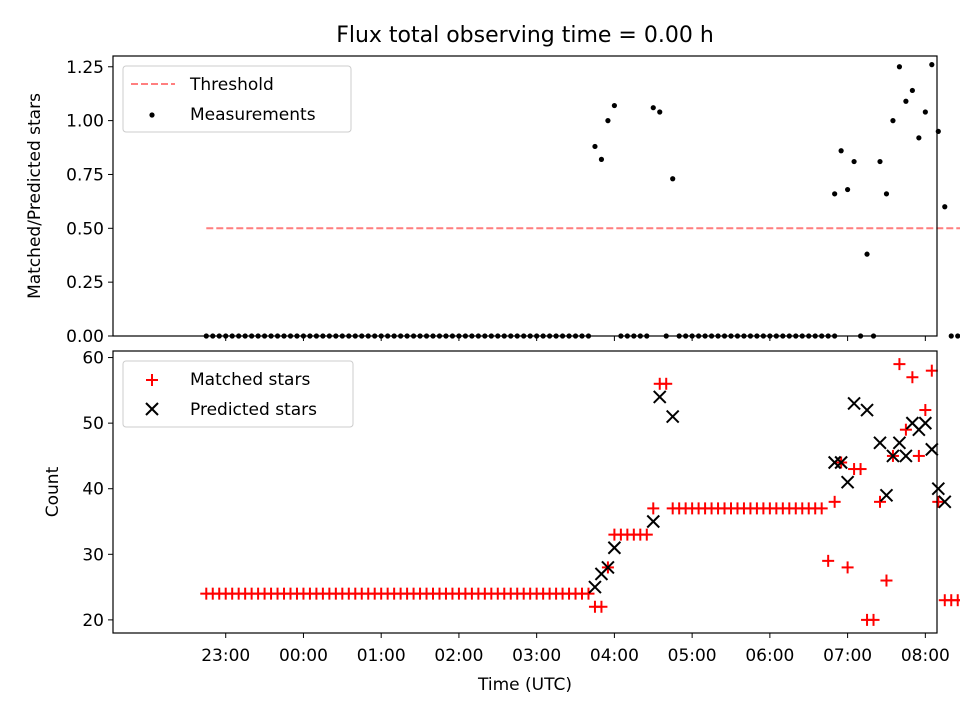 This screenshot has height=720, width=960. I want to click on x-tick-label: 08:00, so click(925, 656).